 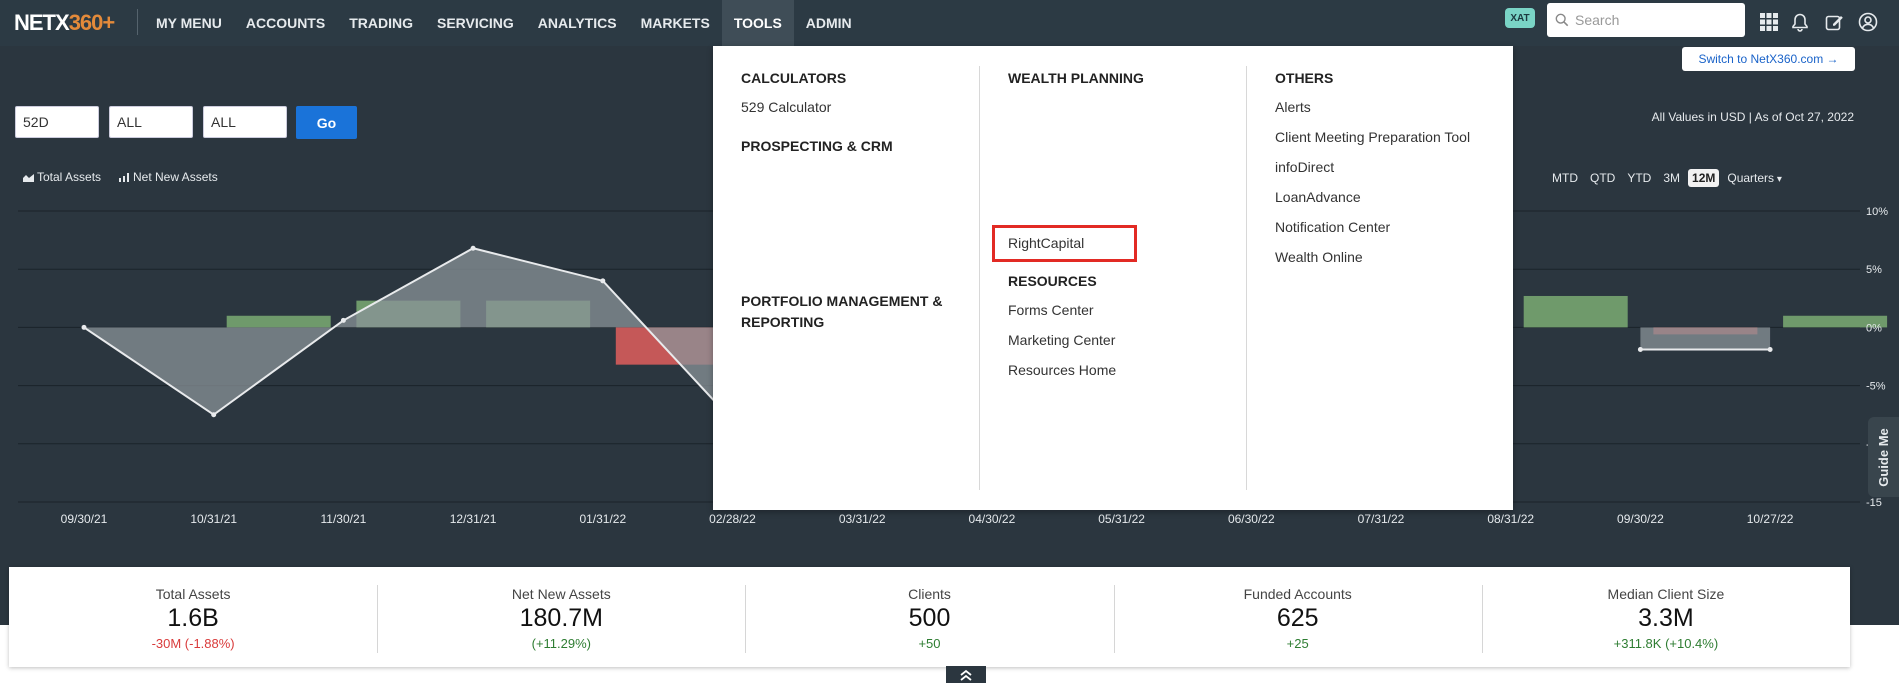 I want to click on y-tick-label: 5%, so click(x=1874, y=270).